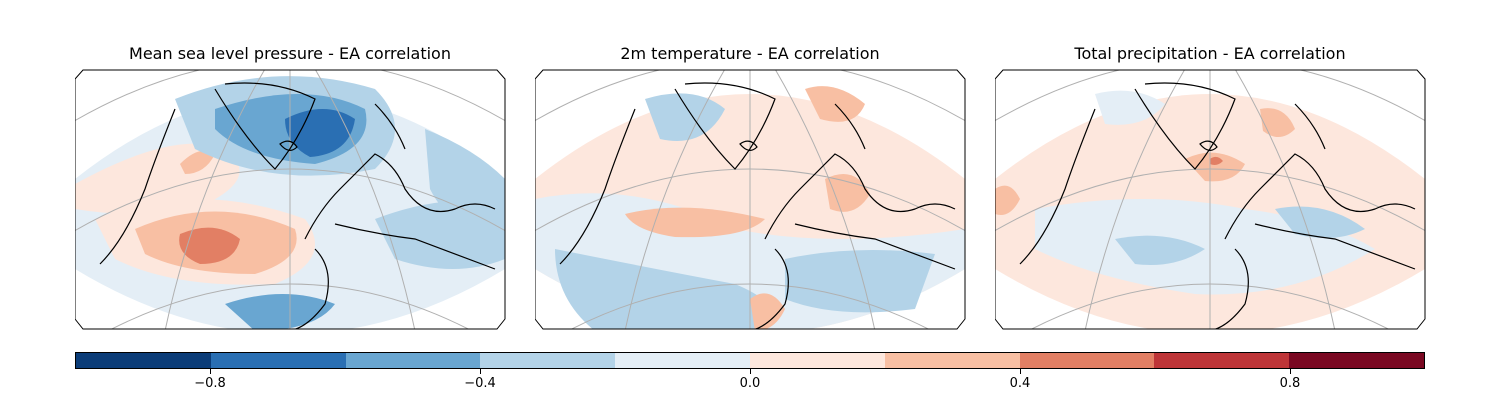 The height and width of the screenshot is (400, 1500). I want to click on panel-title-tp: Total precipitation - EA correlation, so click(1210, 53).